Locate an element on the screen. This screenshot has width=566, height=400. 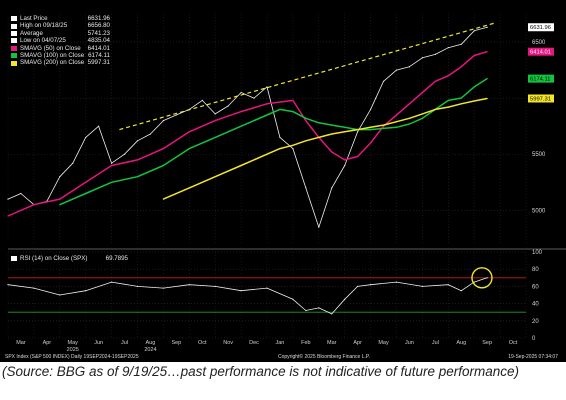
rsi-tick-label: 100 is located at coordinates (537, 253).